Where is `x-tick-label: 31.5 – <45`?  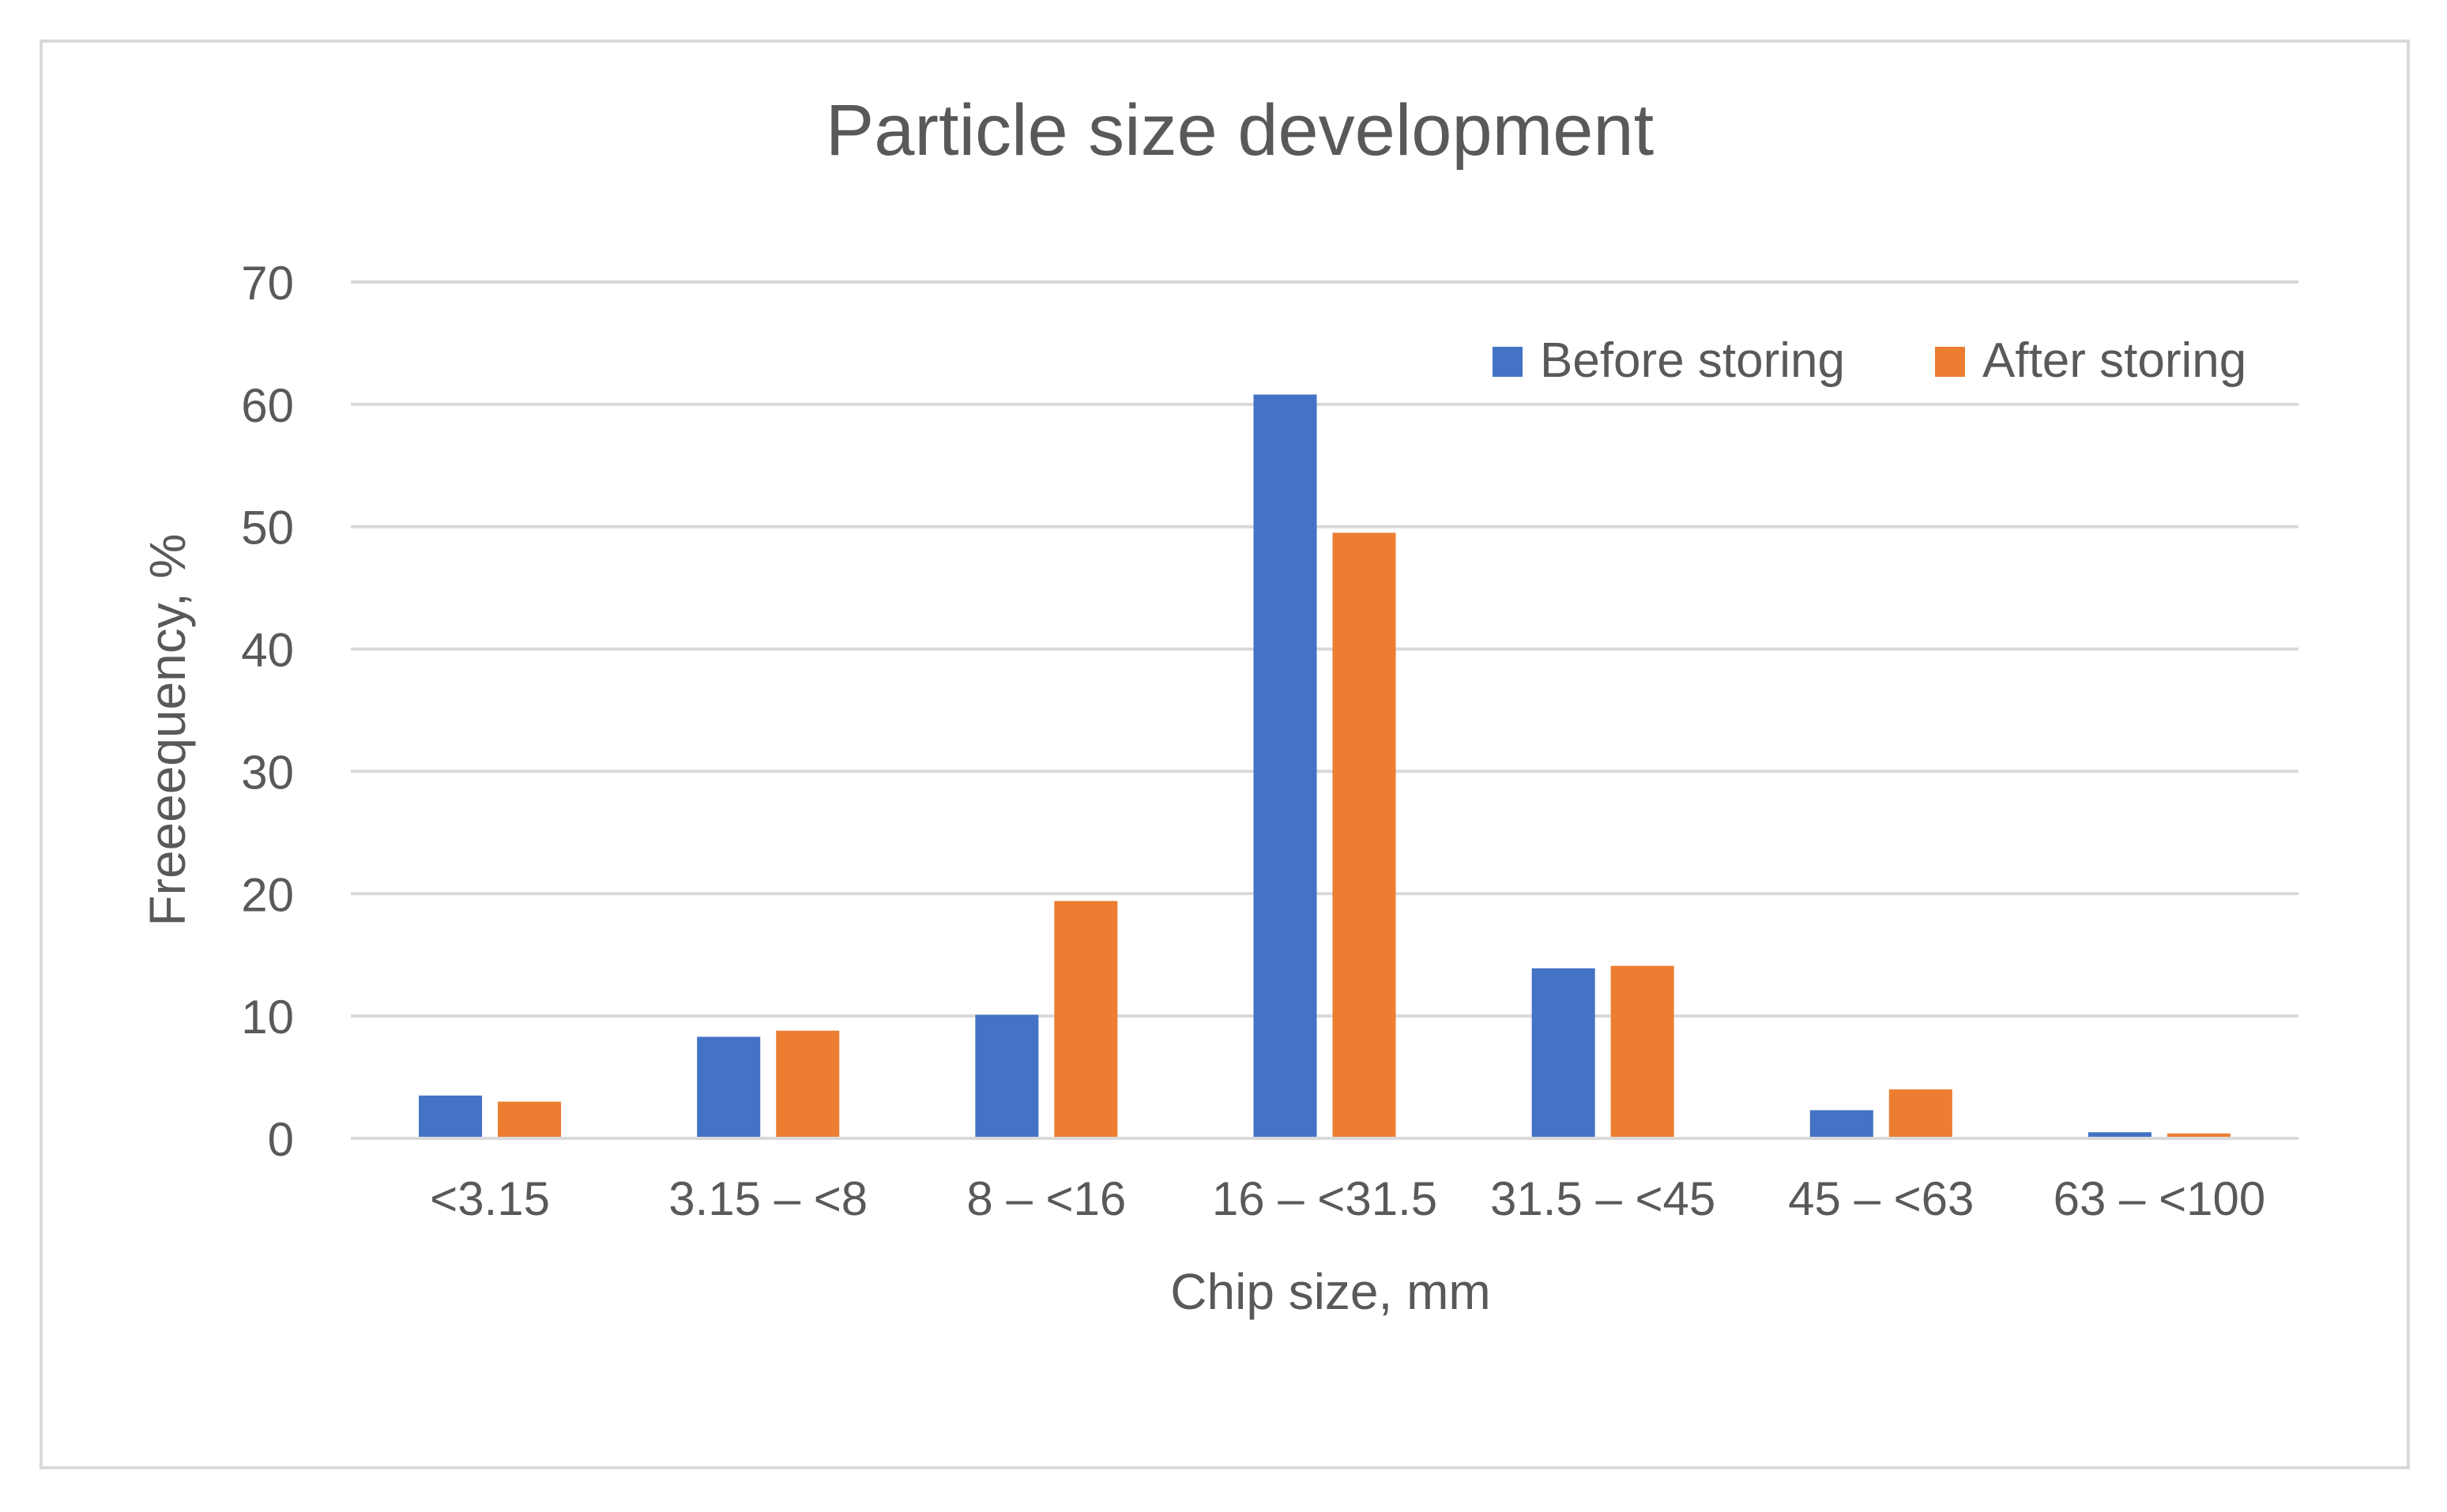 x-tick-label: 31.5 – <45 is located at coordinates (1603, 1198).